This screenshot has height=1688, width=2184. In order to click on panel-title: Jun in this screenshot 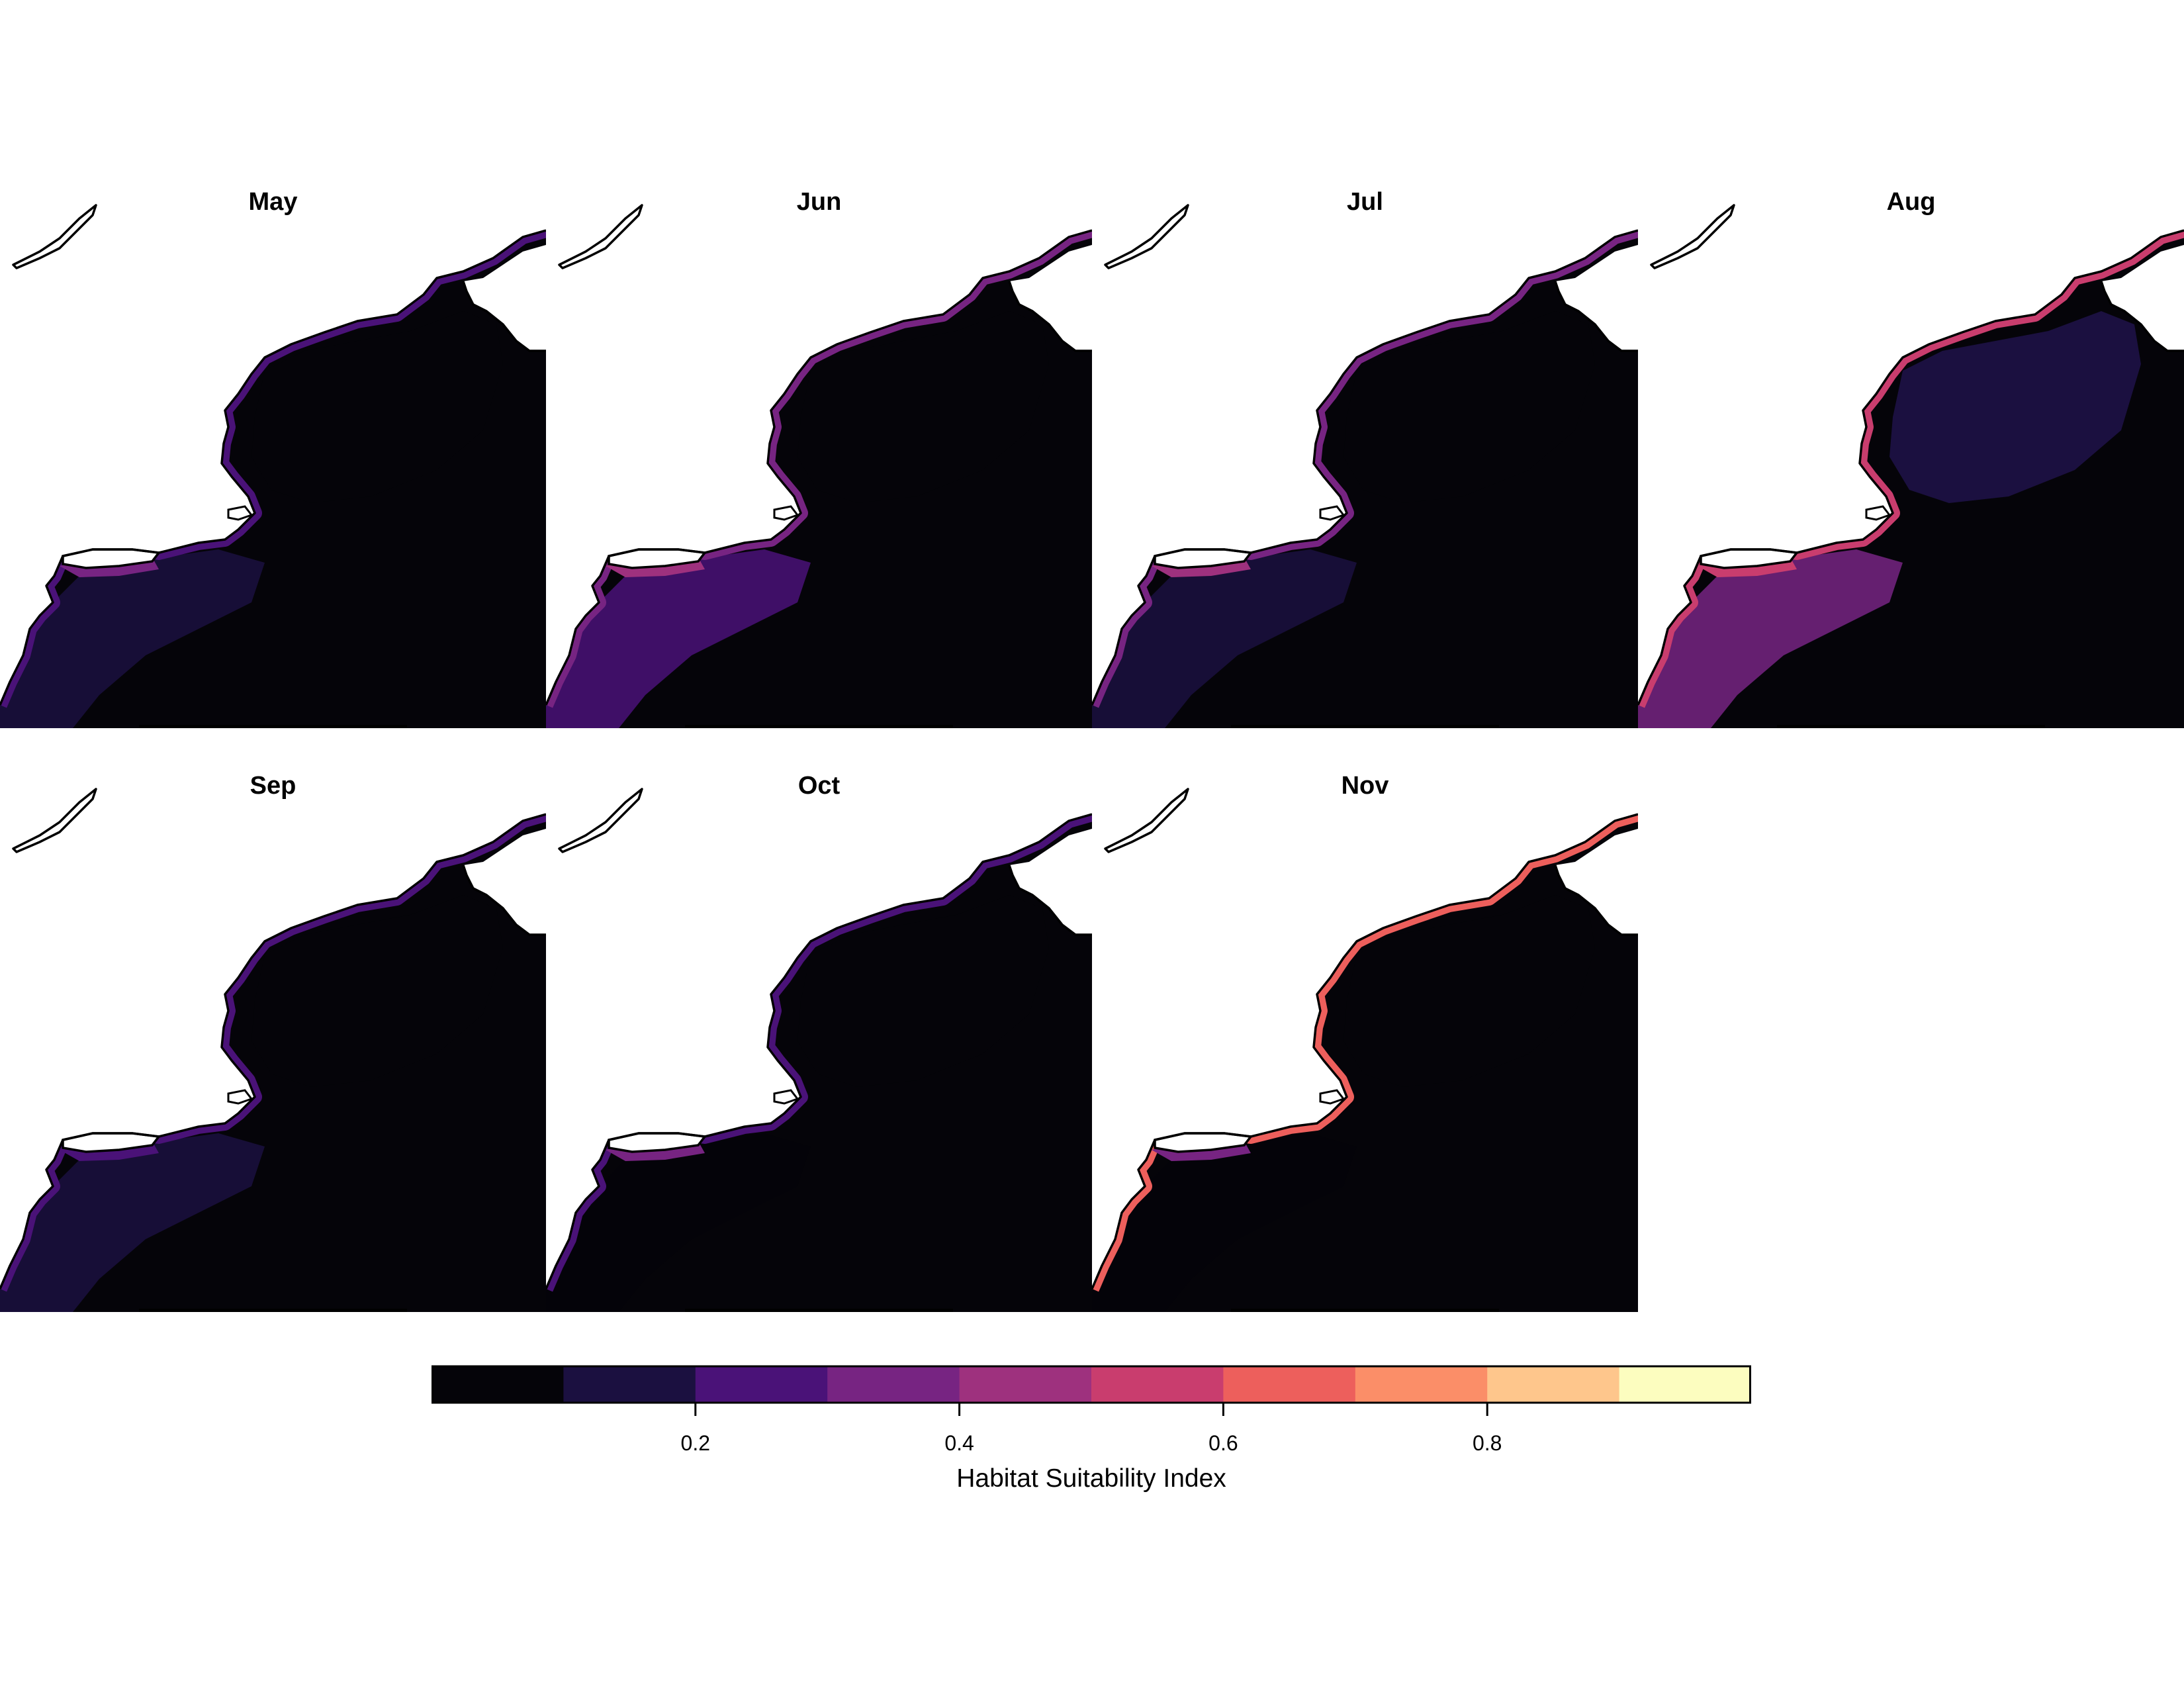, I will do `click(819, 202)`.